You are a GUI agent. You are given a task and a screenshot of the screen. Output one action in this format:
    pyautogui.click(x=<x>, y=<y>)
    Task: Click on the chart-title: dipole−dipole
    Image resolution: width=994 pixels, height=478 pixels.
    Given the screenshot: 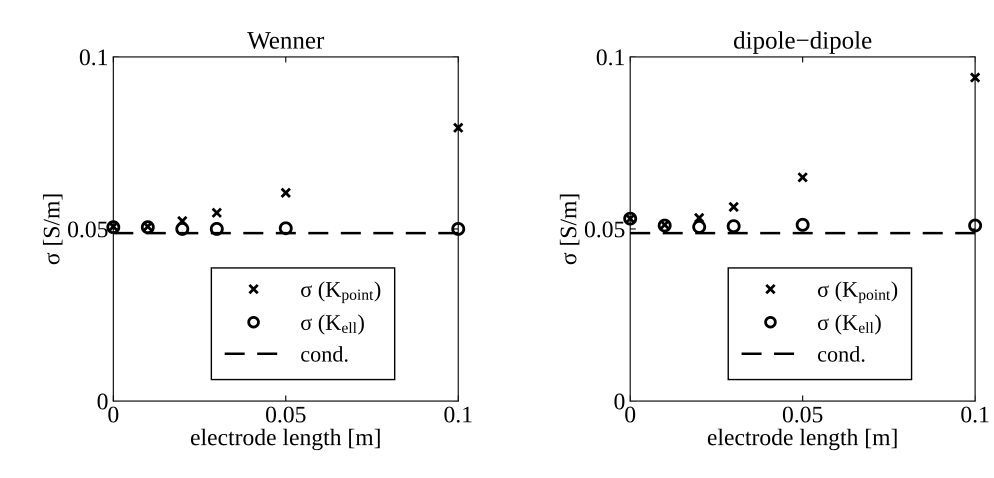 What is the action you would take?
    pyautogui.click(x=803, y=42)
    